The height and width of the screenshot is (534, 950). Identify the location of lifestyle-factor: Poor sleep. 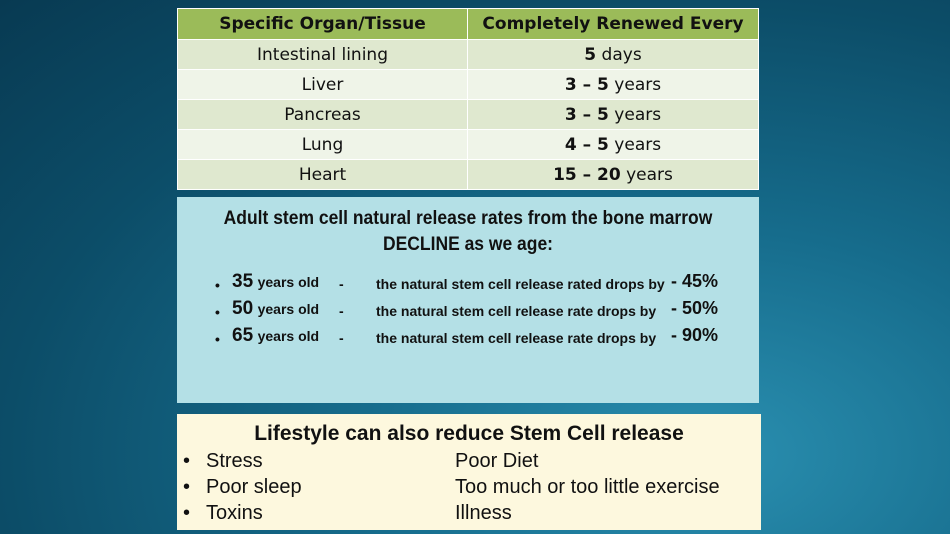
(254, 487).